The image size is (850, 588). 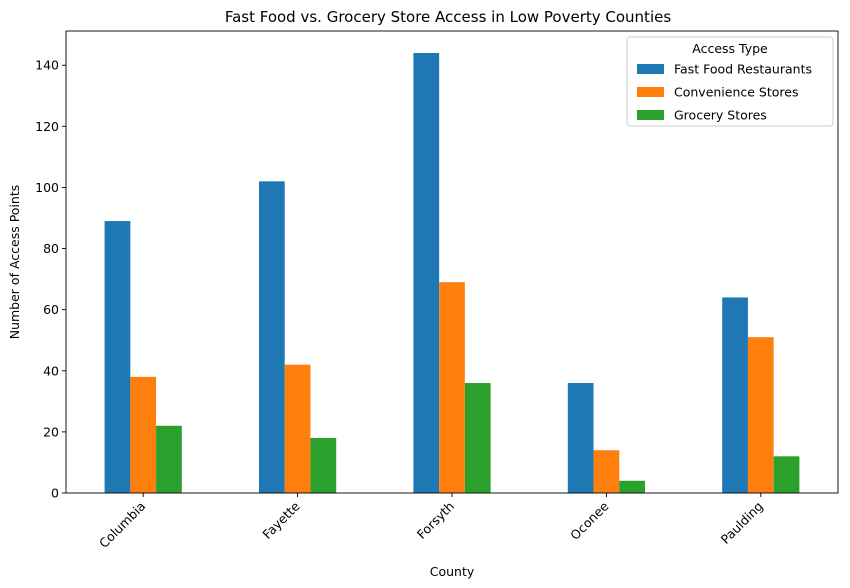 What do you see at coordinates (122, 525) in the screenshot?
I see `x-tick-label: Columbia` at bounding box center [122, 525].